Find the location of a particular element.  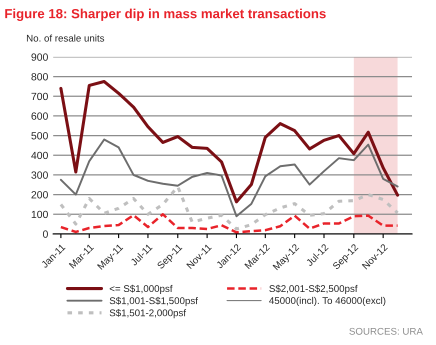

chart-title: Figure 18: Sharper dip in mass market transactions is located at coordinates (165, 14).